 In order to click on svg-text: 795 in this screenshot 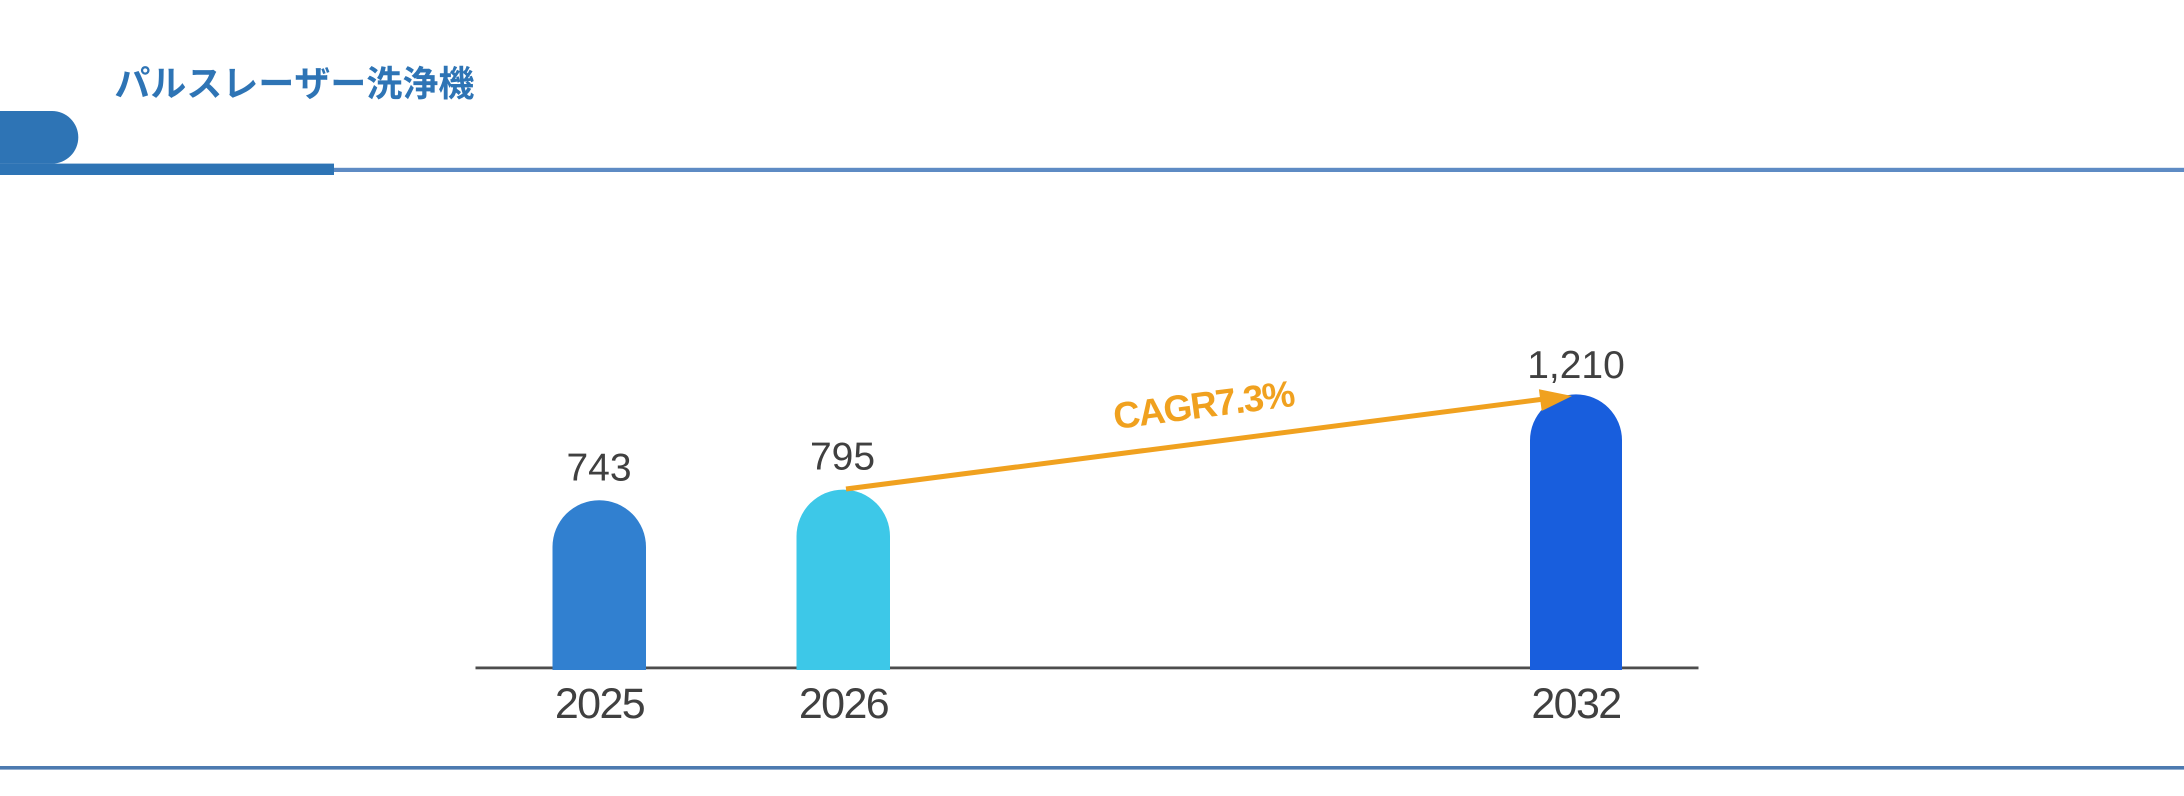, I will do `click(842, 457)`.